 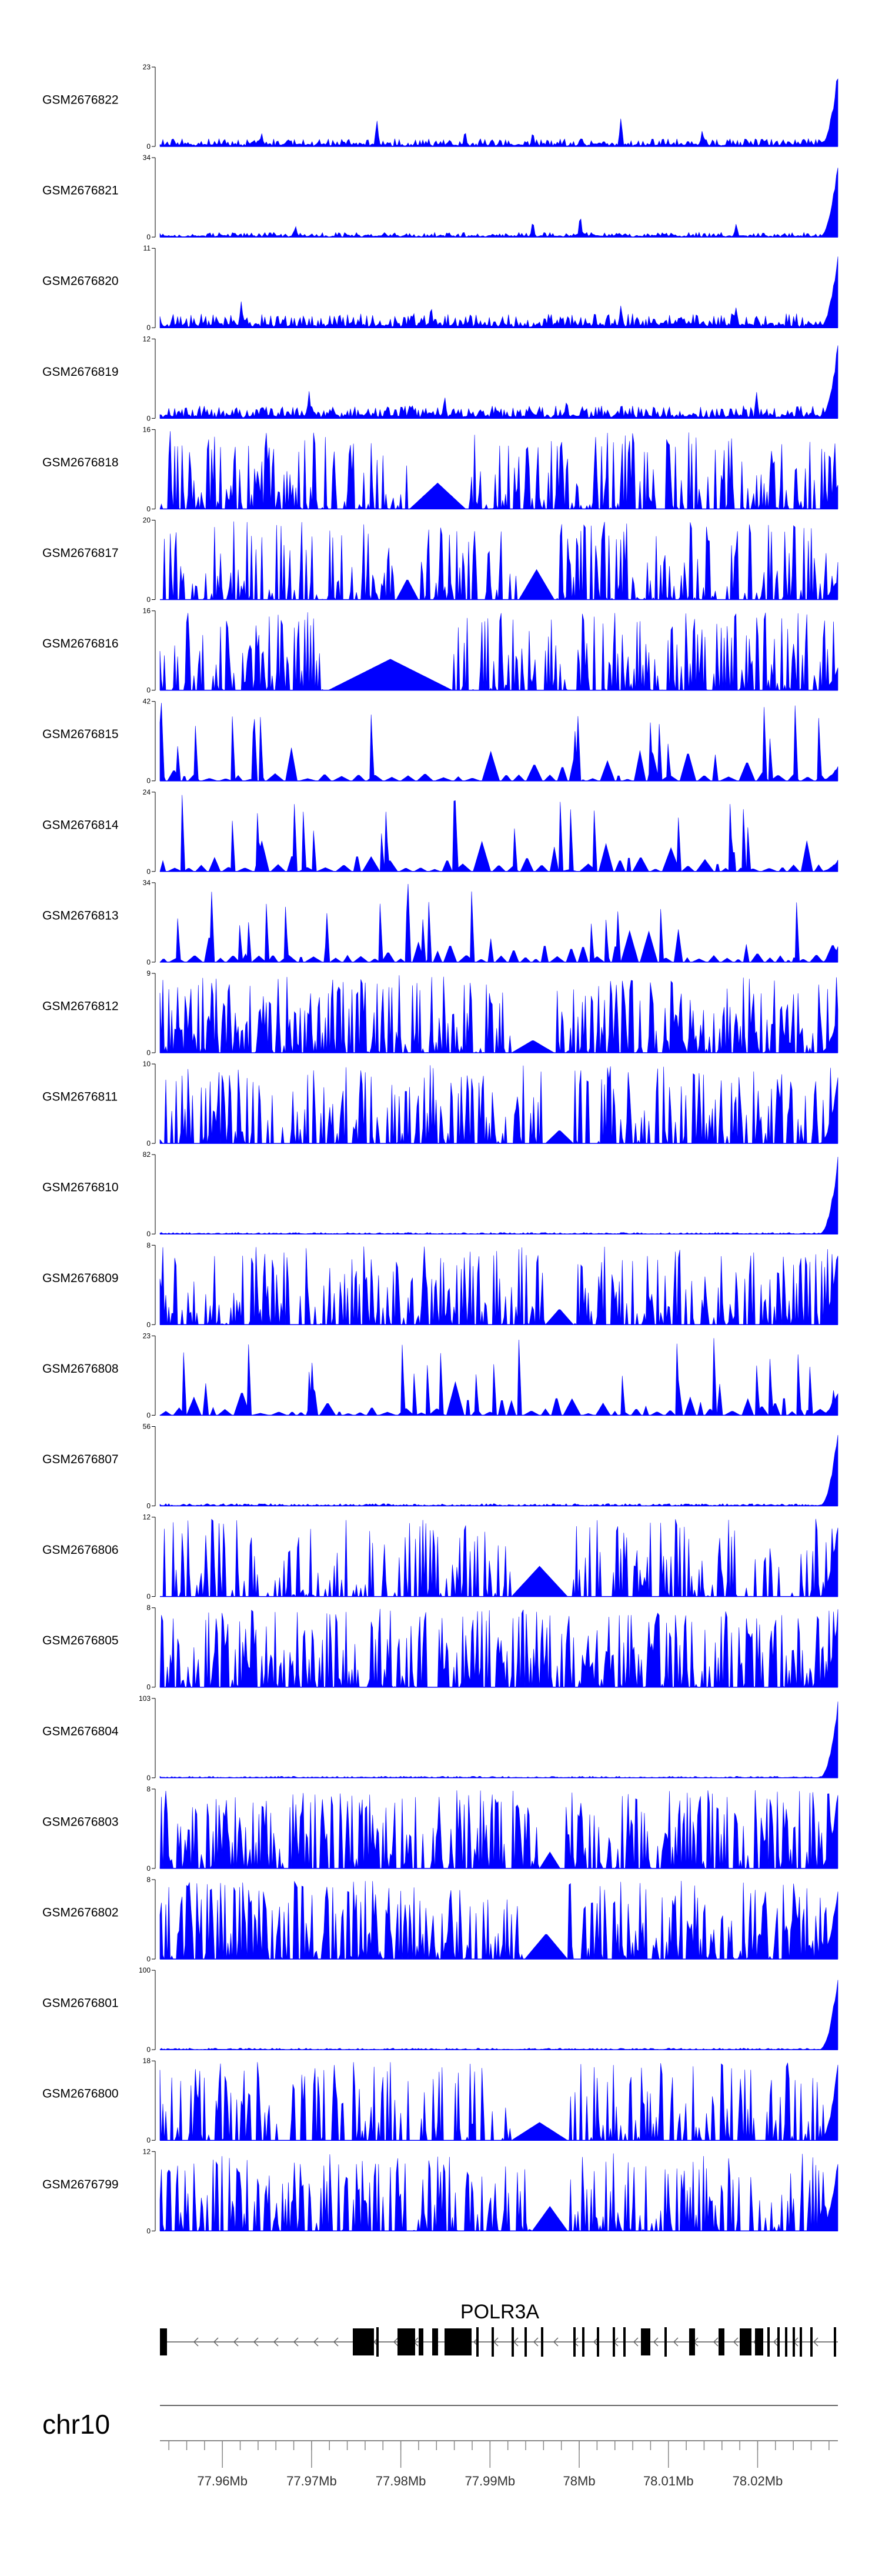 I want to click on track-label: GSM2676819, so click(x=80, y=372).